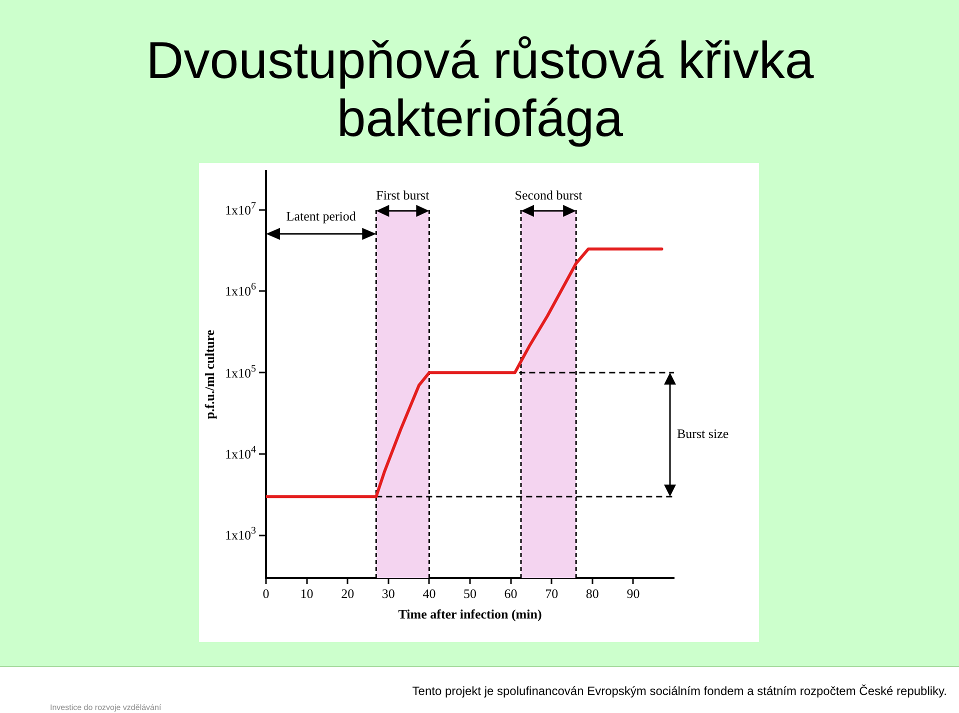  What do you see at coordinates (470, 614) in the screenshot?
I see `x-axis-title: Time after infection (min)` at bounding box center [470, 614].